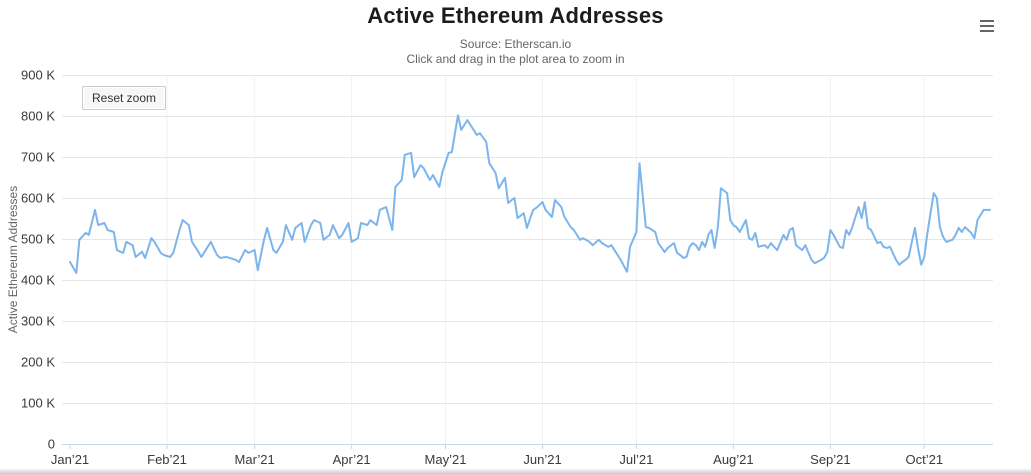 Image resolution: width=1031 pixels, height=474 pixels. I want to click on subtitle-source-line: Source: Etherscan.io, so click(515, 44).